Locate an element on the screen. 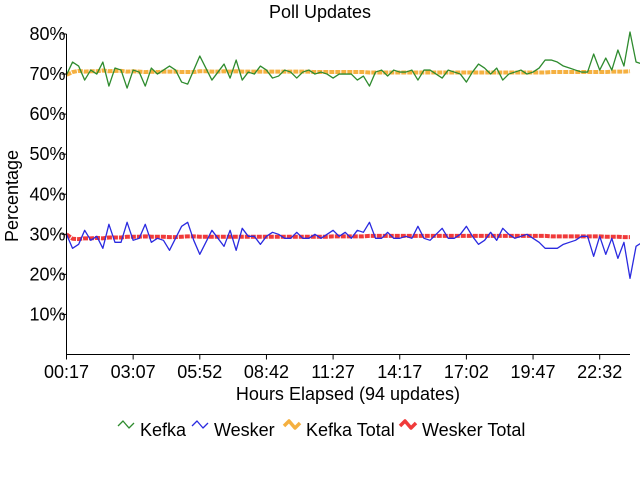 Image resolution: width=640 pixels, height=480 pixels. legend-item-wesker-total: Wesker Total is located at coordinates (461, 429).